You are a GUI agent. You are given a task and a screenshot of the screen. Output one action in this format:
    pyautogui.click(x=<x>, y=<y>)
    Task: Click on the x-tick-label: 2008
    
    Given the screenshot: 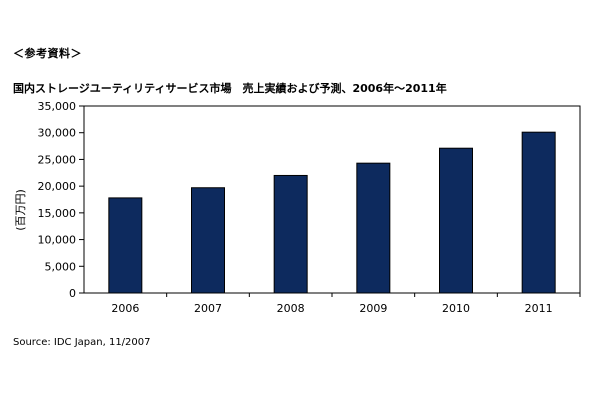 What is the action you would take?
    pyautogui.click(x=291, y=308)
    